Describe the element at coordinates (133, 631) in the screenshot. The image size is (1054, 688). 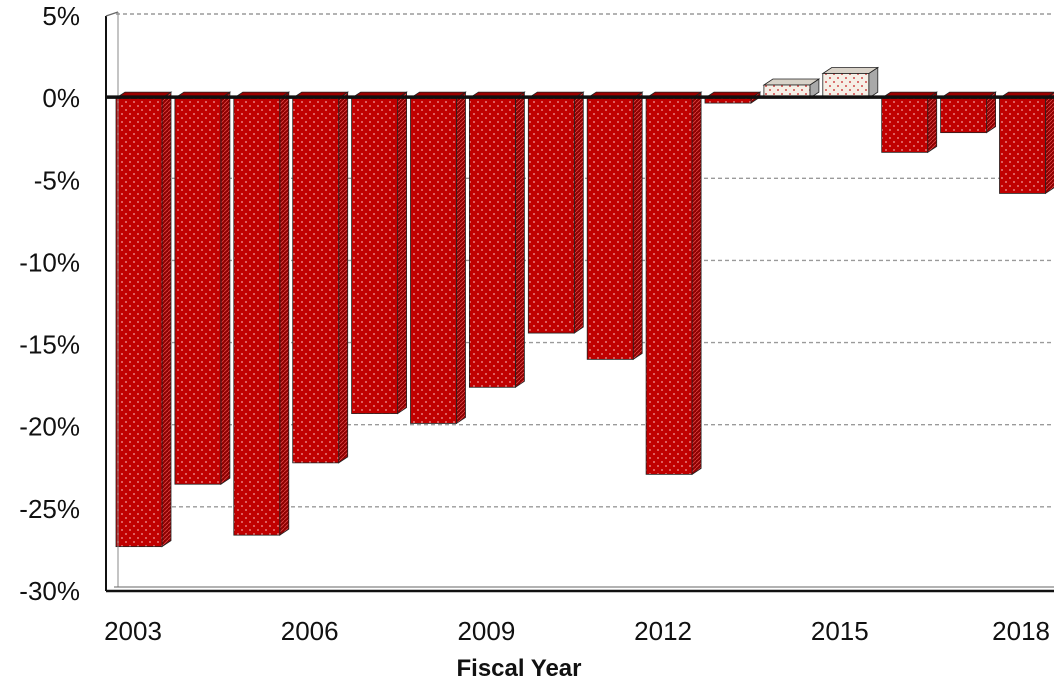
I see `x-tick-label: 2003` at that location.